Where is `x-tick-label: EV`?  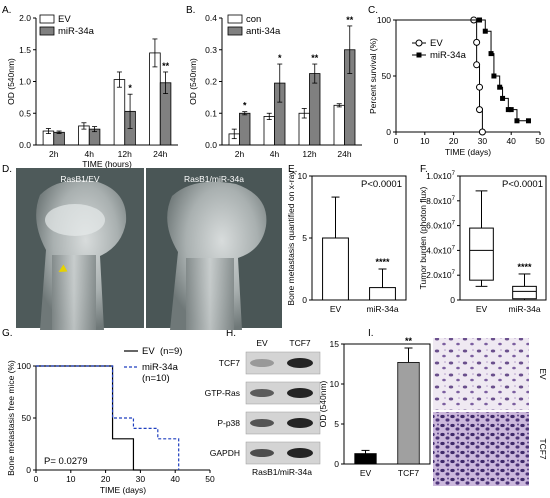 x-tick-label: EV is located at coordinates (366, 473).